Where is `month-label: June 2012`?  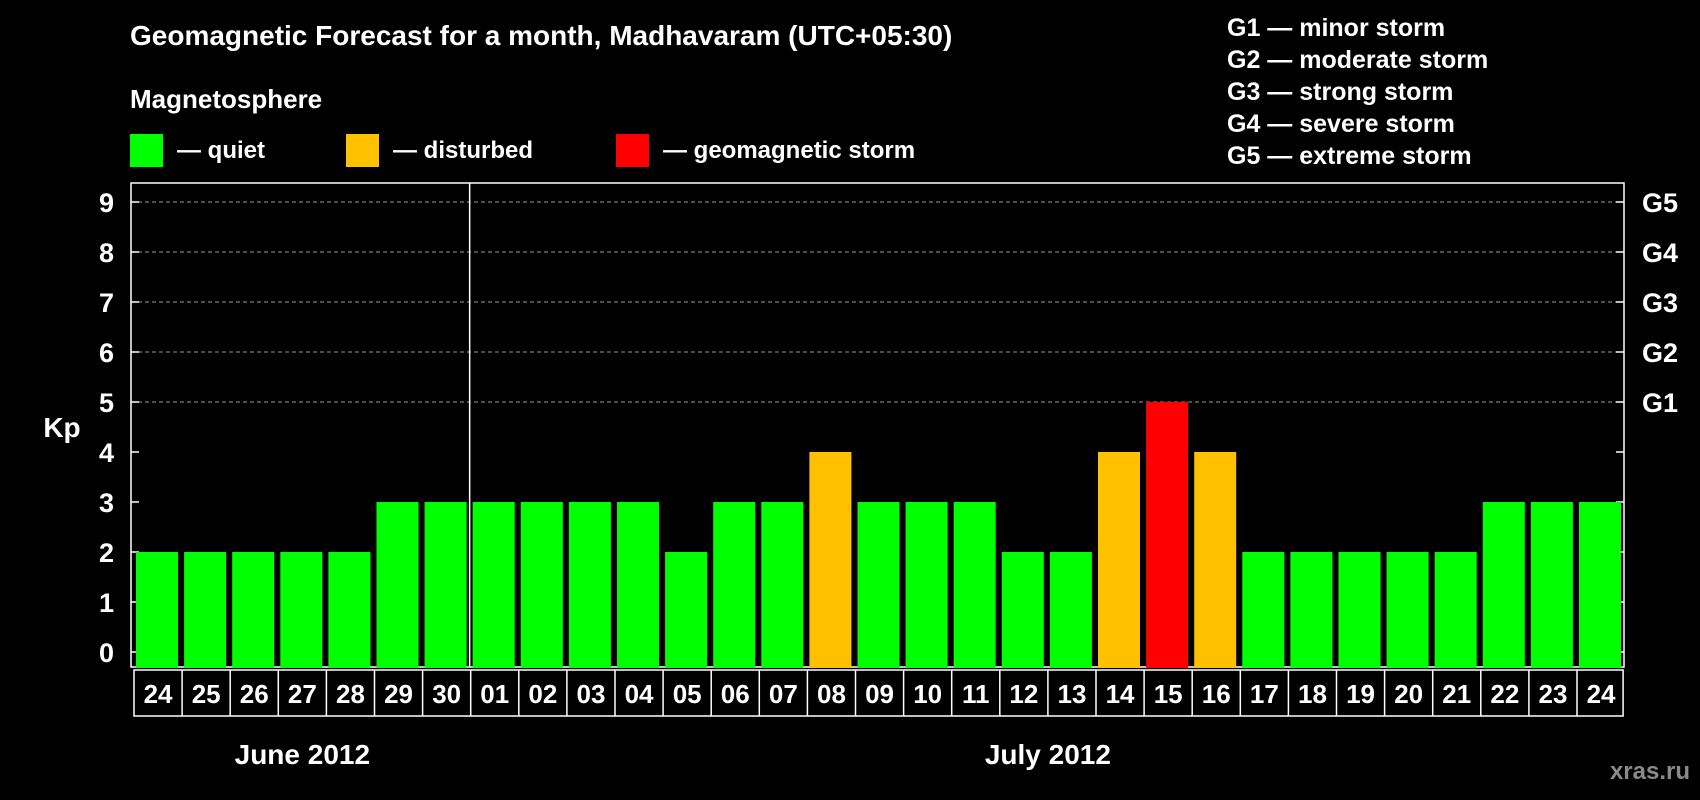 month-label: June 2012 is located at coordinates (302, 754).